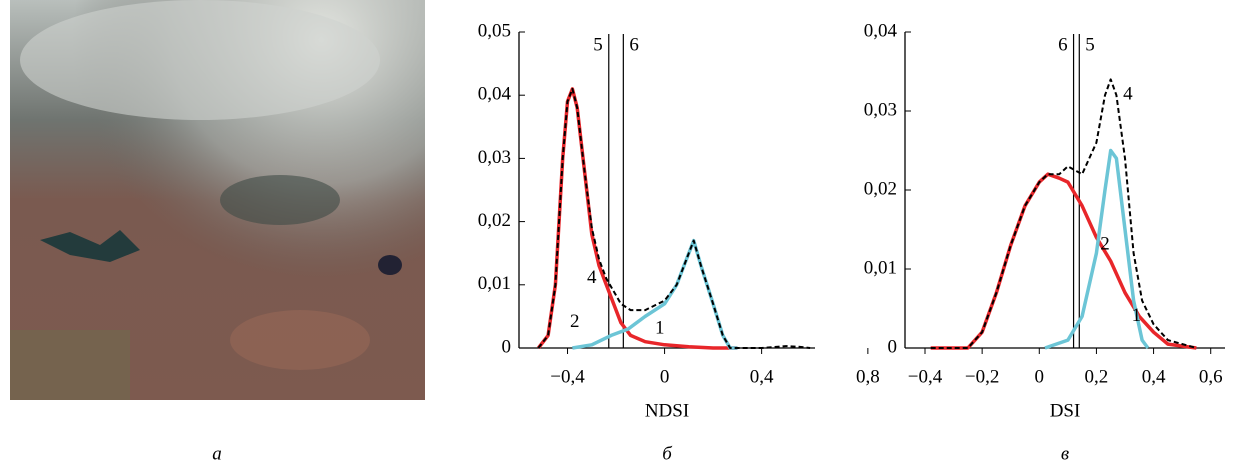 This screenshot has height=467, width=1259. What do you see at coordinates (1065, 453) in the screenshot?
I see `panel-label: в` at bounding box center [1065, 453].